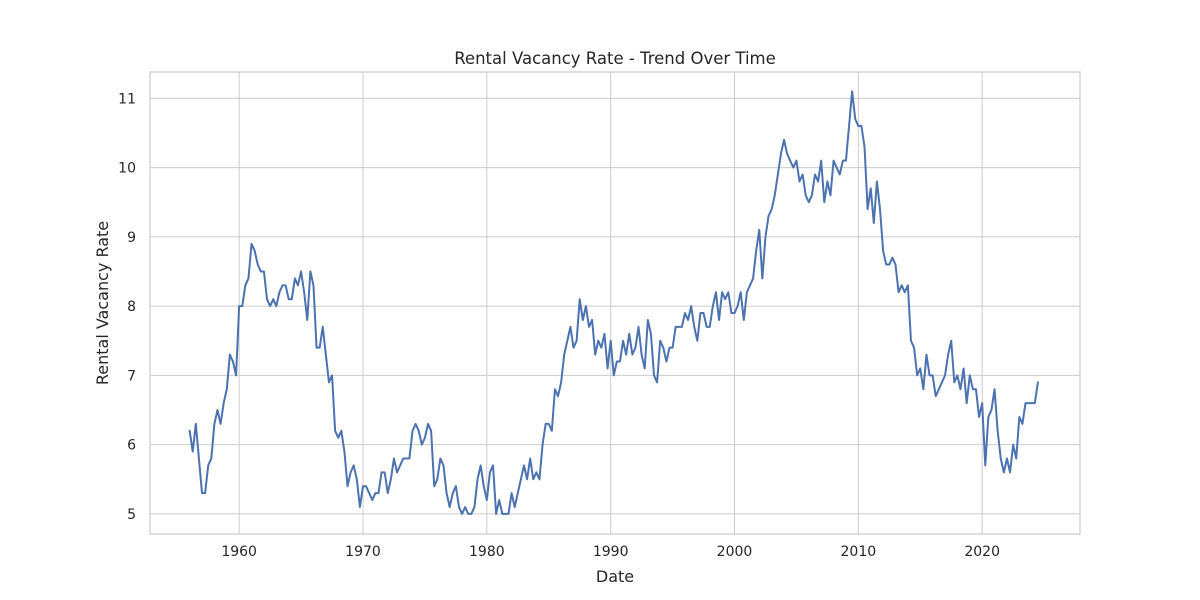 Image resolution: width=1200 pixels, height=600 pixels. Describe the element at coordinates (735, 552) in the screenshot. I see `x-tick-label: 2000` at that location.